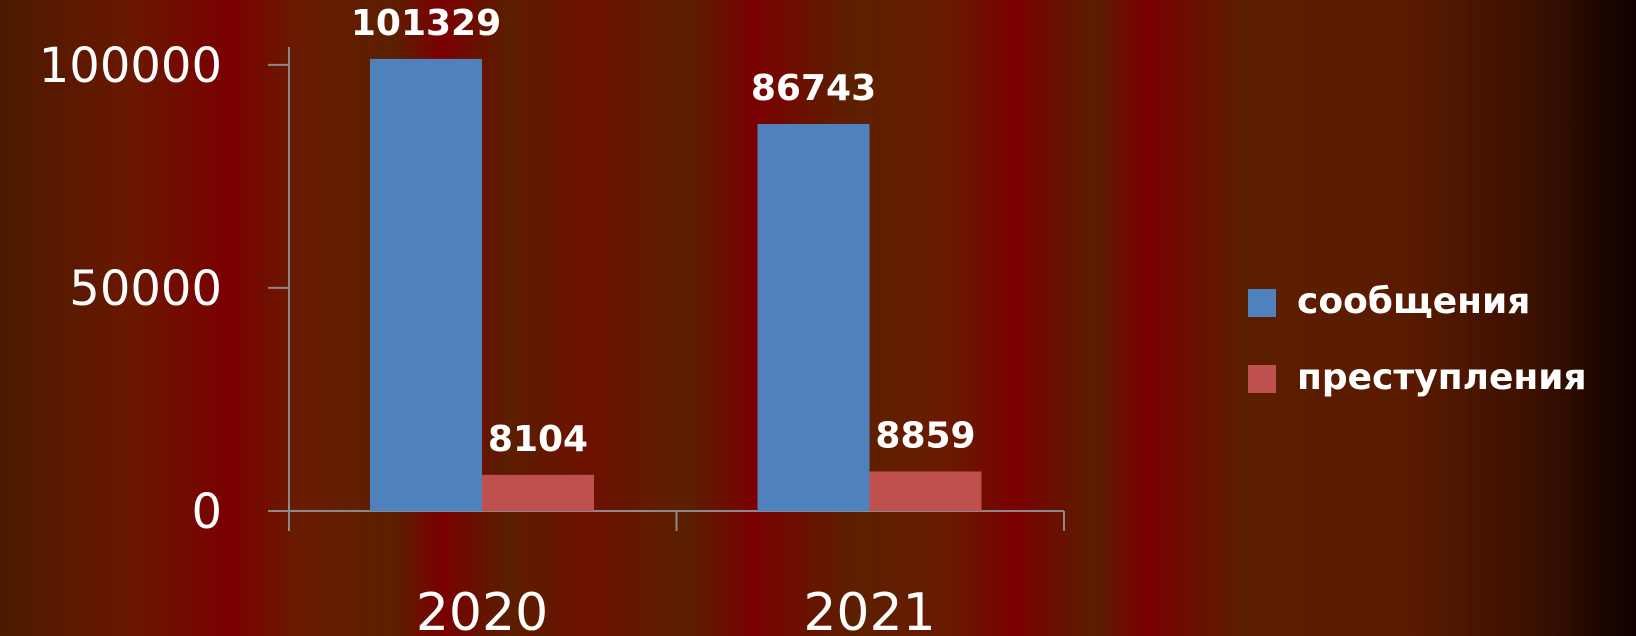 Image resolution: width=1636 pixels, height=636 pixels. I want to click on y-tick-label: 100000, so click(130, 66).